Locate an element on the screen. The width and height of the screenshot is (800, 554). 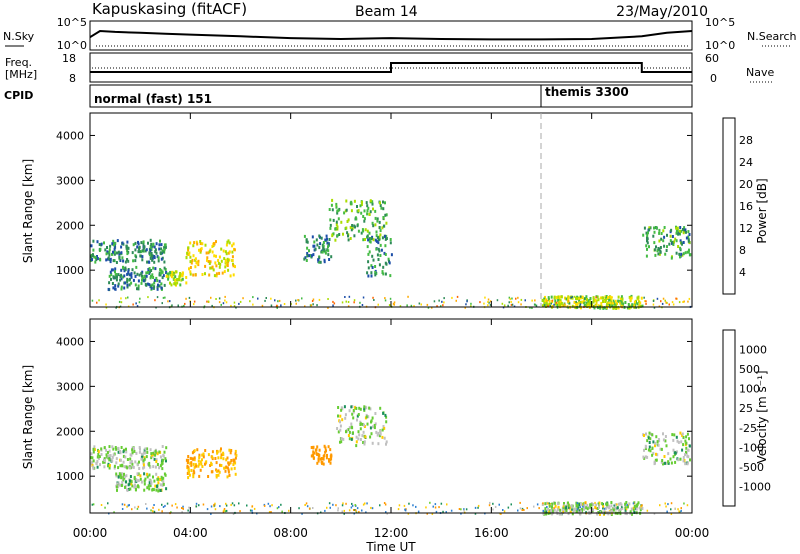
velocity-colorbar-tick-label: -100 is located at coordinates (751, 447).